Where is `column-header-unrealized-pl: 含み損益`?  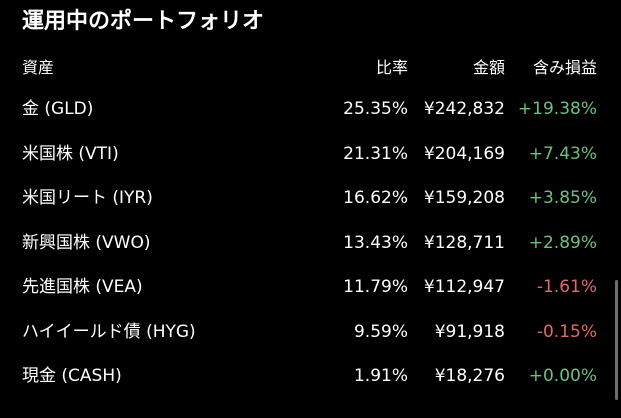 column-header-unrealized-pl: 含み損益 is located at coordinates (564, 67).